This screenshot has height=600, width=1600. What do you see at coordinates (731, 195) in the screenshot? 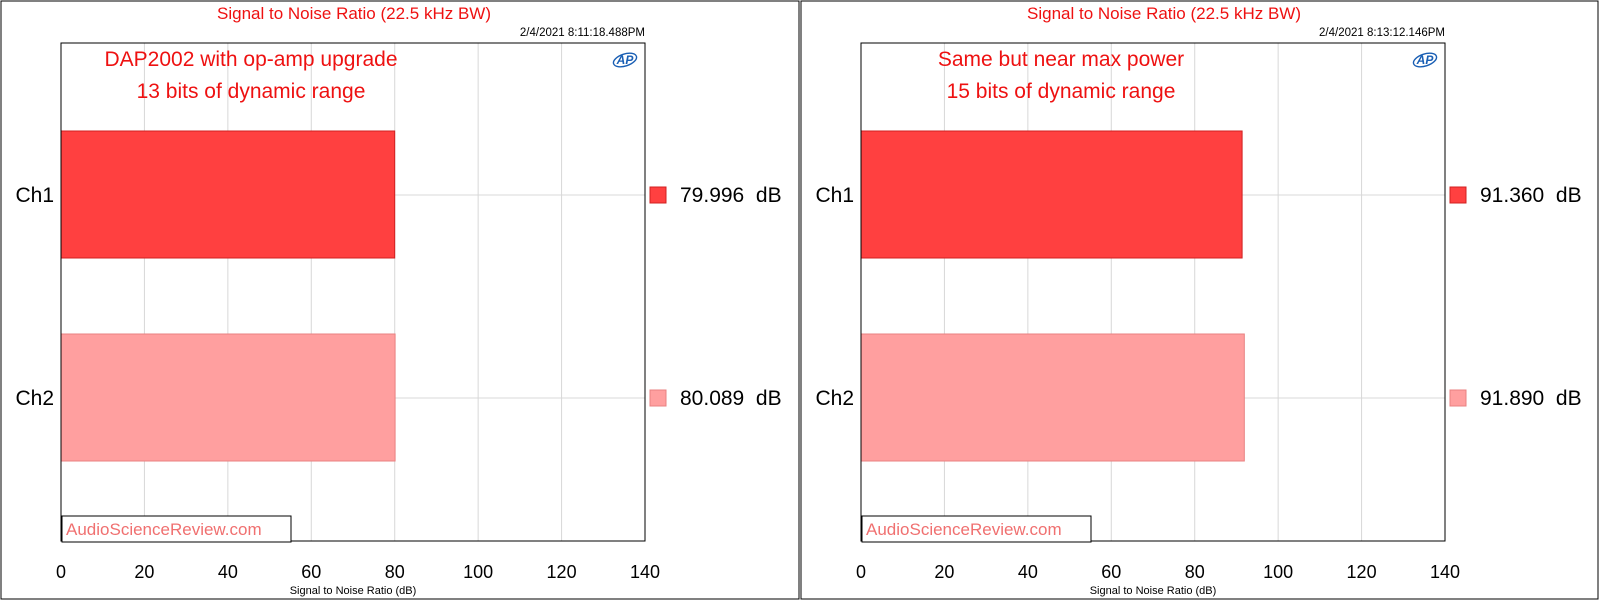
I see `value-readout-ch1: 79.996 dB` at bounding box center [731, 195].